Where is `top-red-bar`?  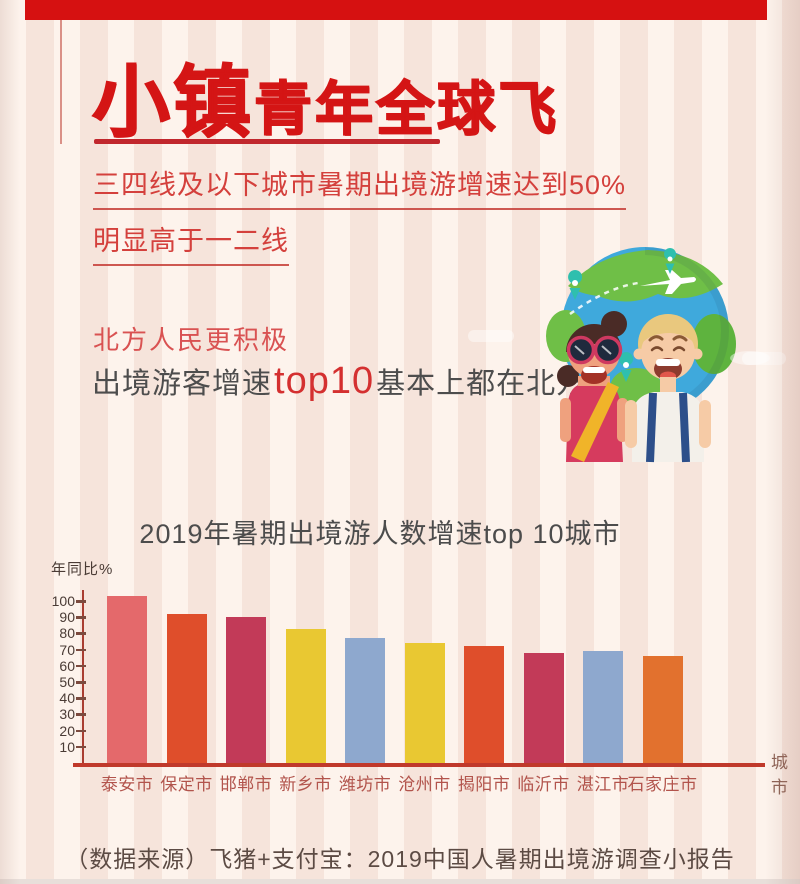
top-red-bar is located at coordinates (396, 10).